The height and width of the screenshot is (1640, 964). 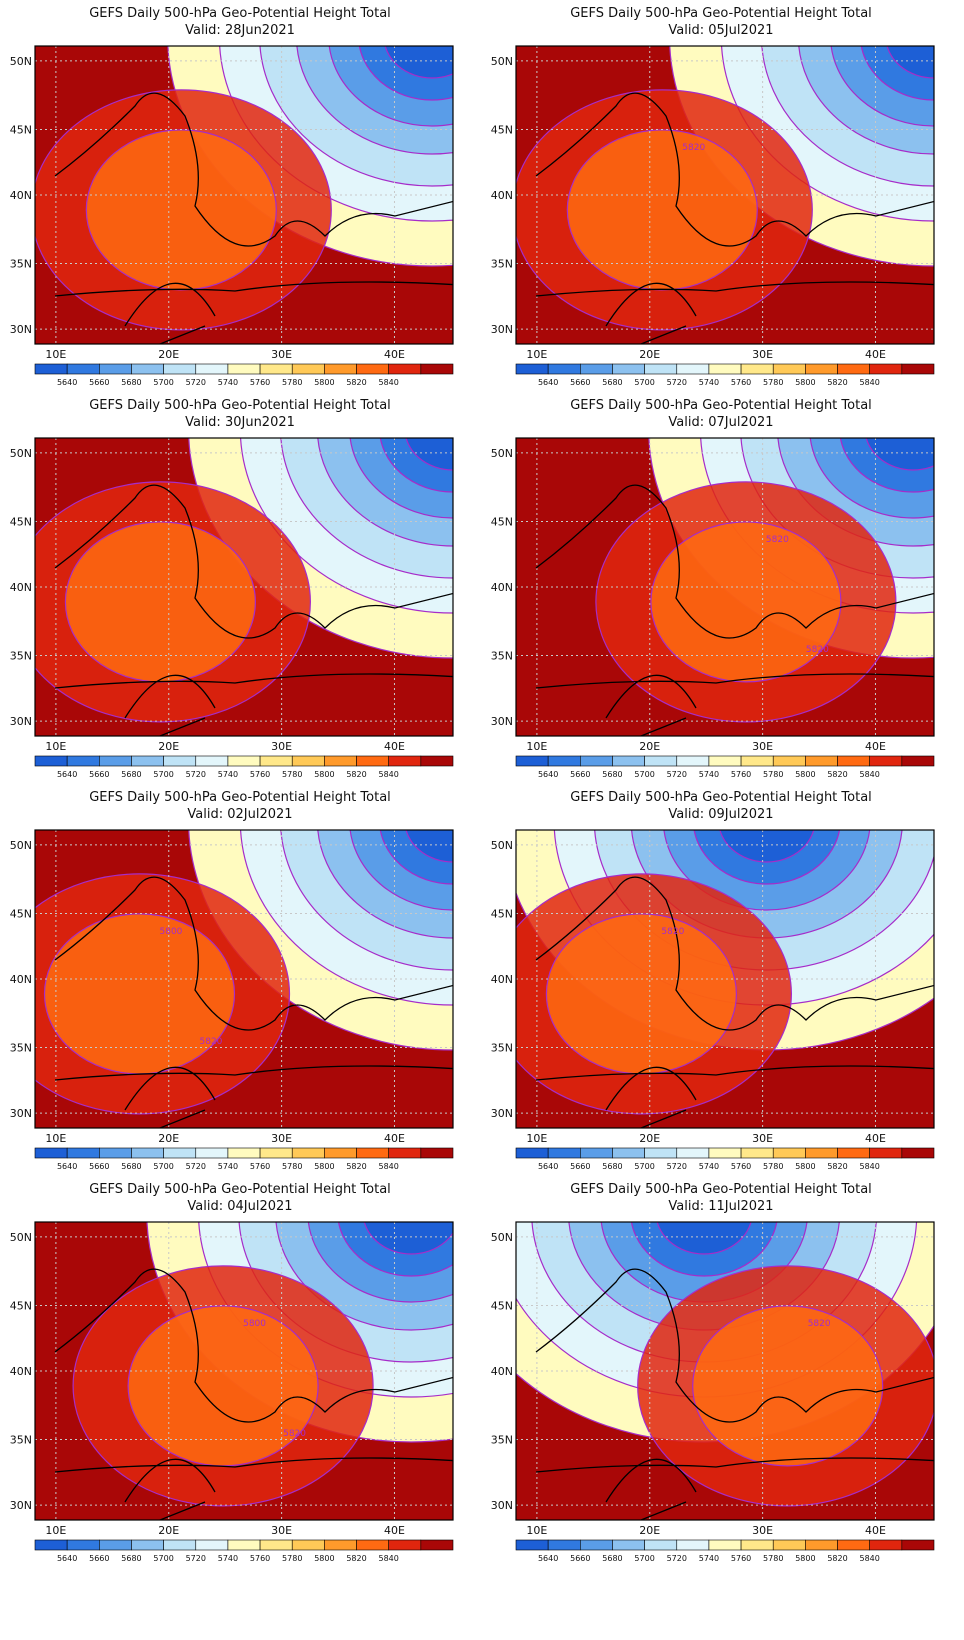 What do you see at coordinates (239, 1206) in the screenshot?
I see `panel-valid-date: Valid: 04Jul2021` at bounding box center [239, 1206].